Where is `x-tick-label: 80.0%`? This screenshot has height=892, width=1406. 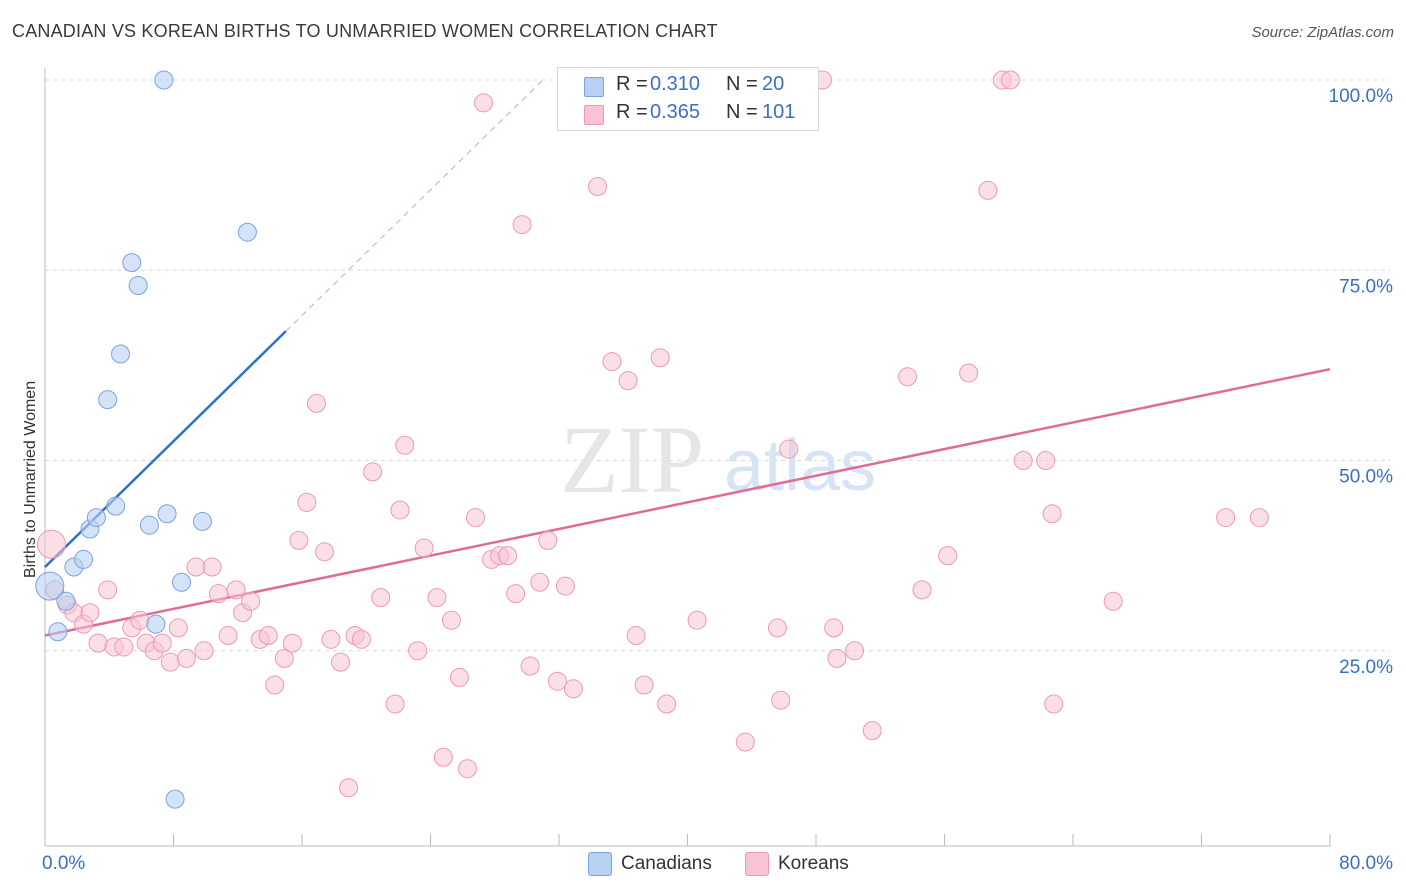 x-tick-label: 80.0% is located at coordinates (1366, 863).